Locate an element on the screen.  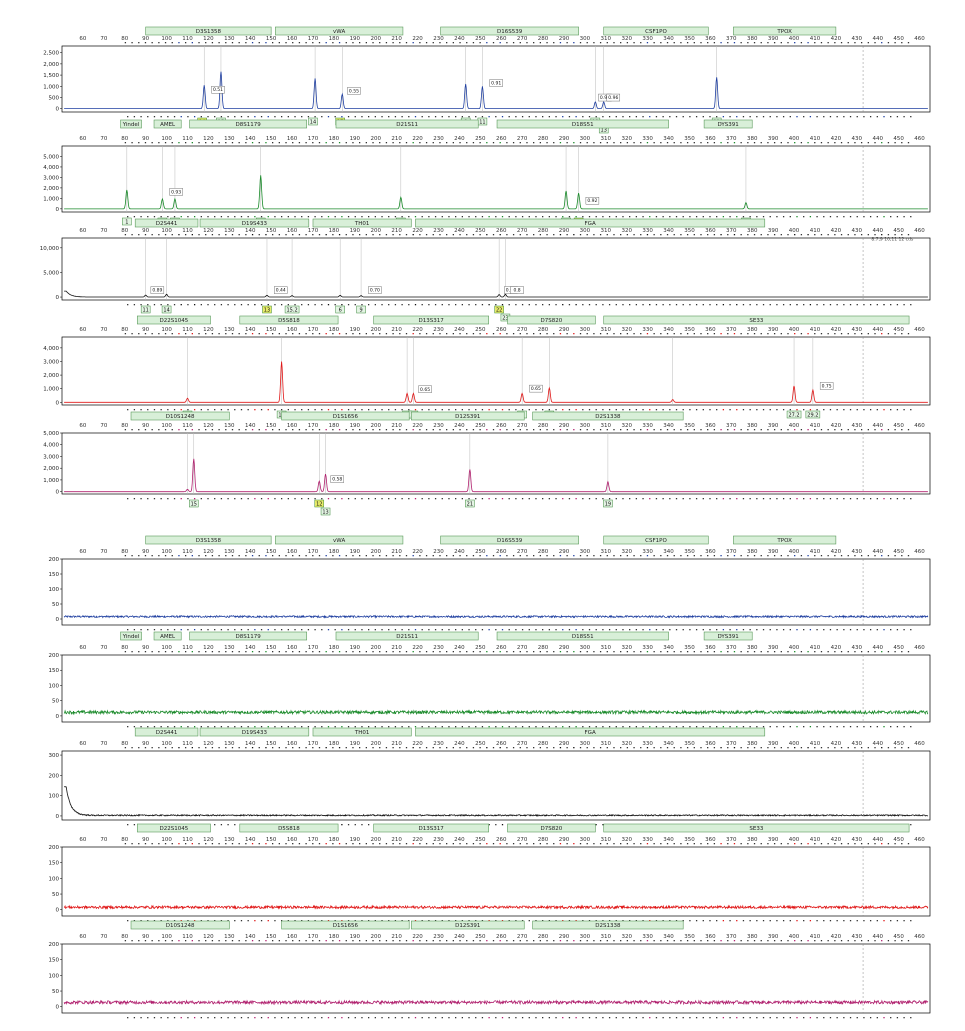
peak-ratio-label: 0.65 is located at coordinates (425, 390).